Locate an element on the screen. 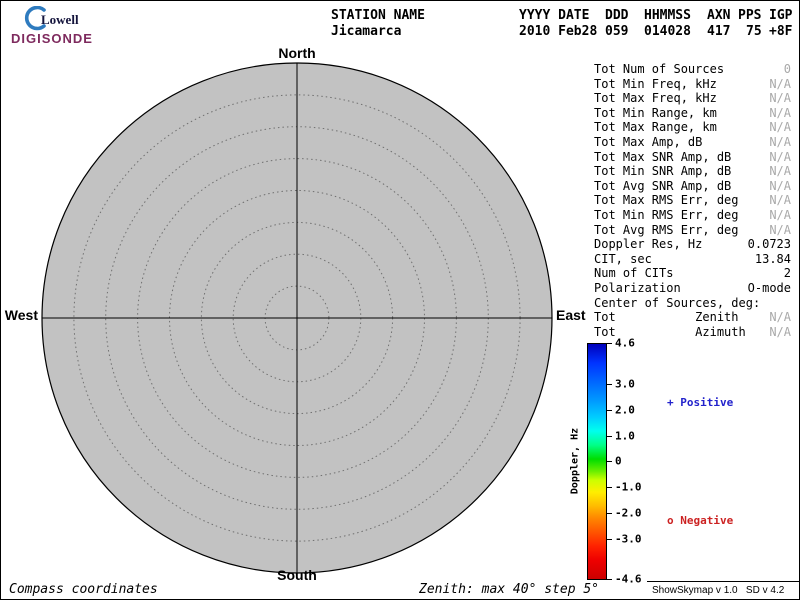 Image resolution: width=800 pixels, height=600 pixels. stat-row: Tot Min Freq, kHz N/A is located at coordinates (692, 84).